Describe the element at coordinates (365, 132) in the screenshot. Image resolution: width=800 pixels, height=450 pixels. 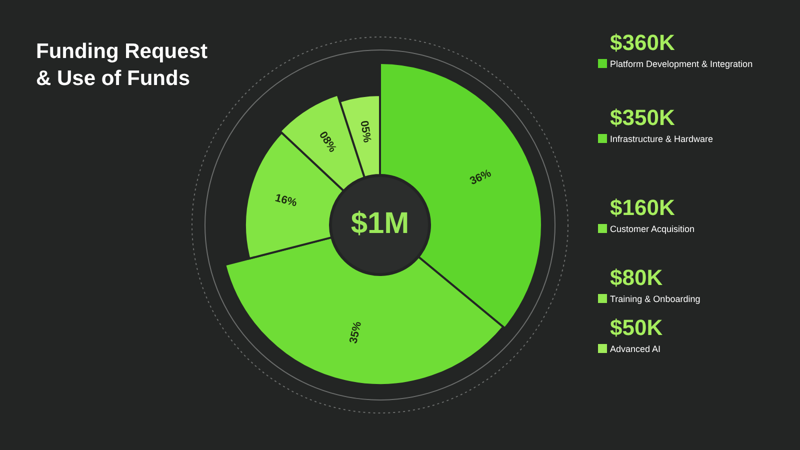
I see `data-label: 05%` at that location.